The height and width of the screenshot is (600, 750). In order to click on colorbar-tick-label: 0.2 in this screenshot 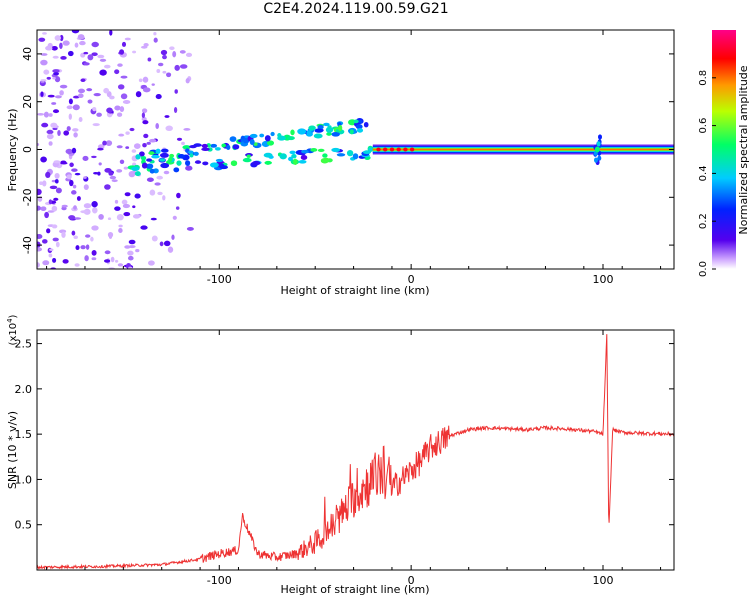, I will do `click(703, 221)`.